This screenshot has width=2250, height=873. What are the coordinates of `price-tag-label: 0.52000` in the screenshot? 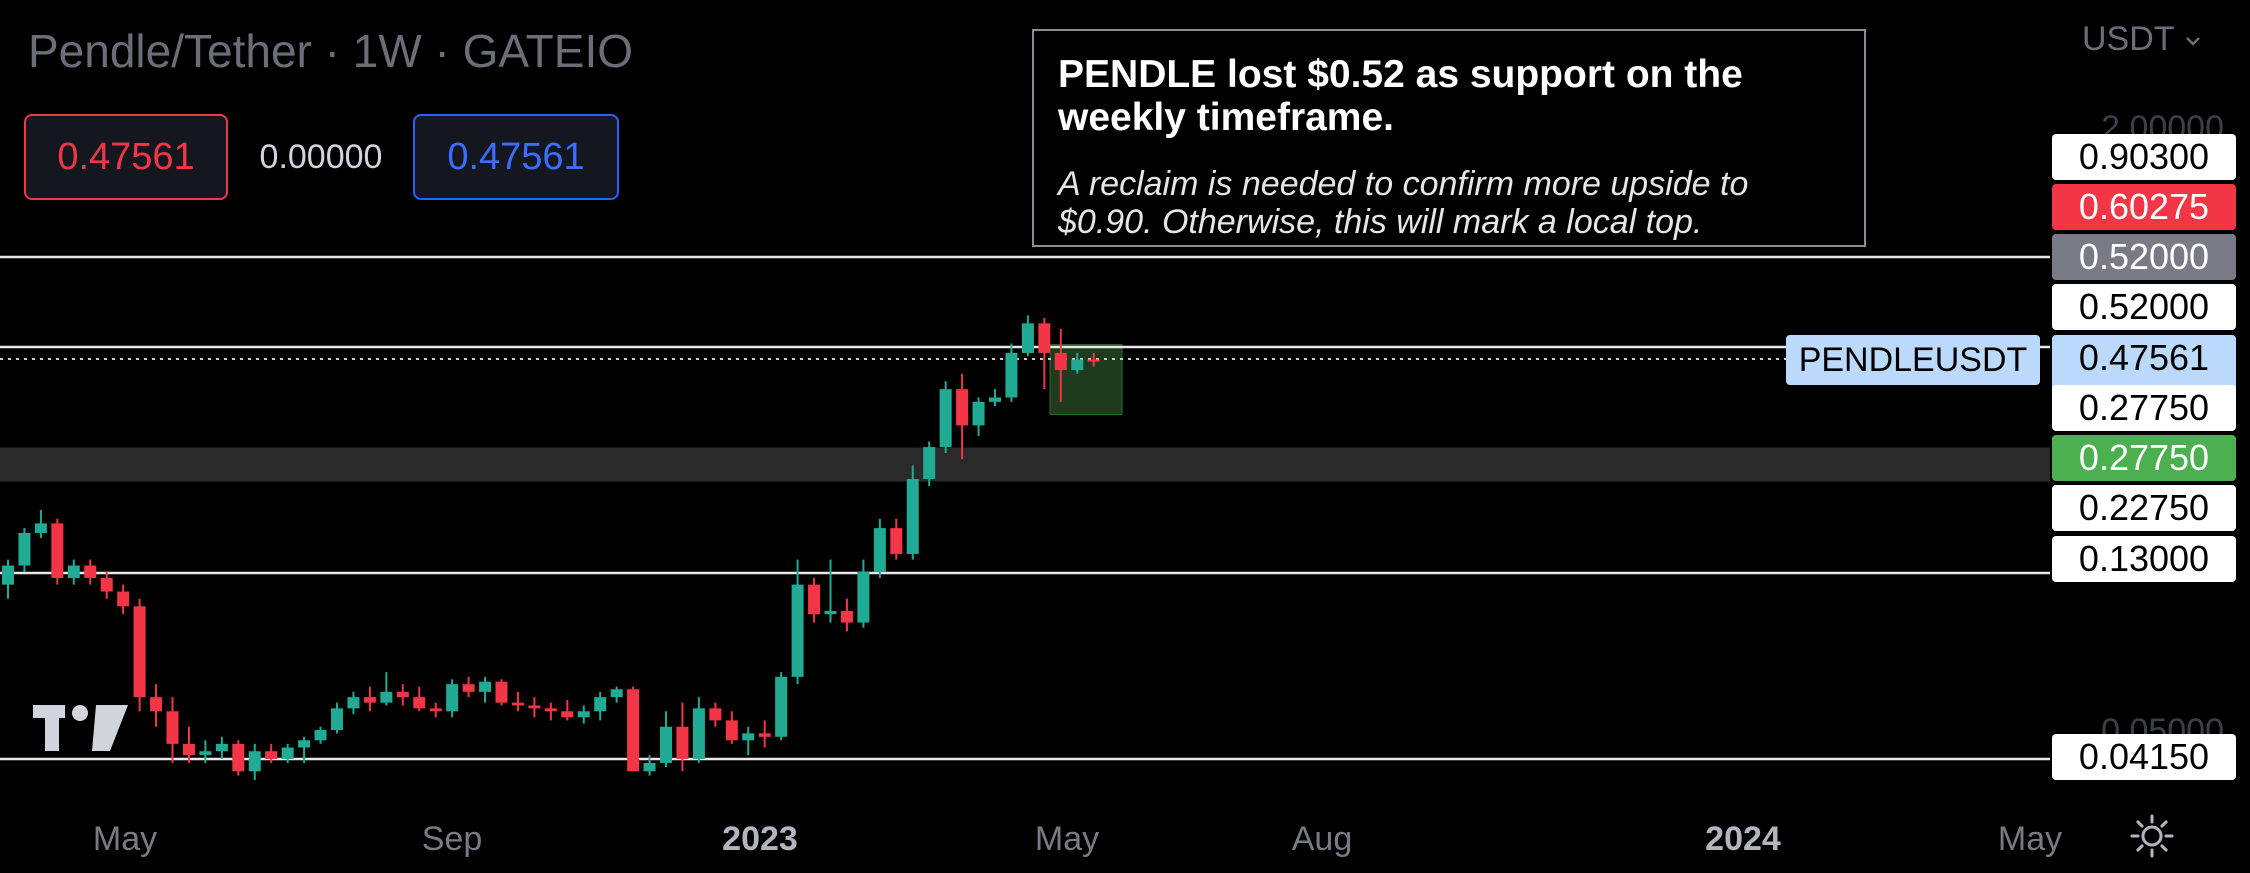 It's located at (2144, 306).